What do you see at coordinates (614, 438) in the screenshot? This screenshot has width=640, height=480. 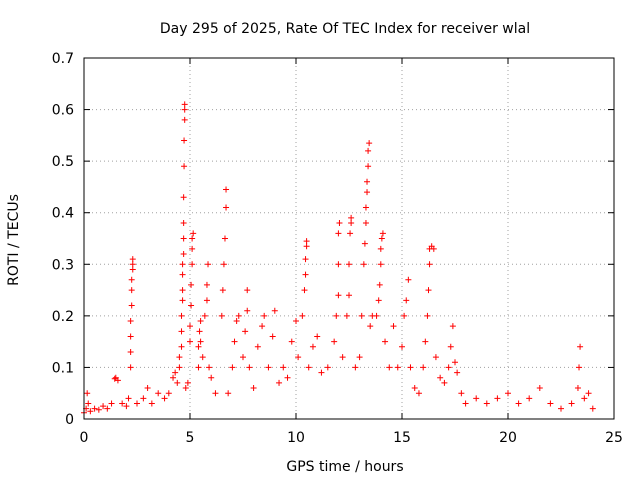 I see `x-tick-label: 25` at bounding box center [614, 438].